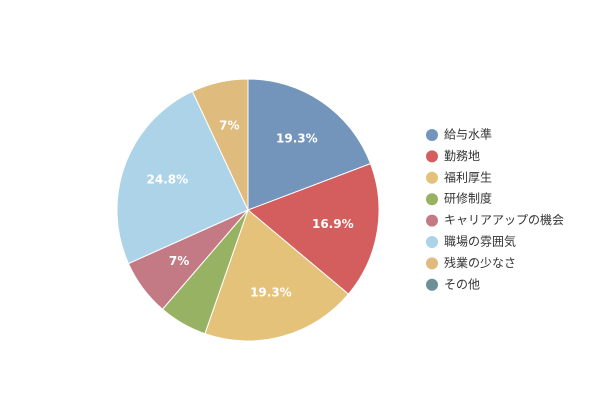  What do you see at coordinates (179, 261) in the screenshot?
I see `slice-4-label: 7%` at bounding box center [179, 261].